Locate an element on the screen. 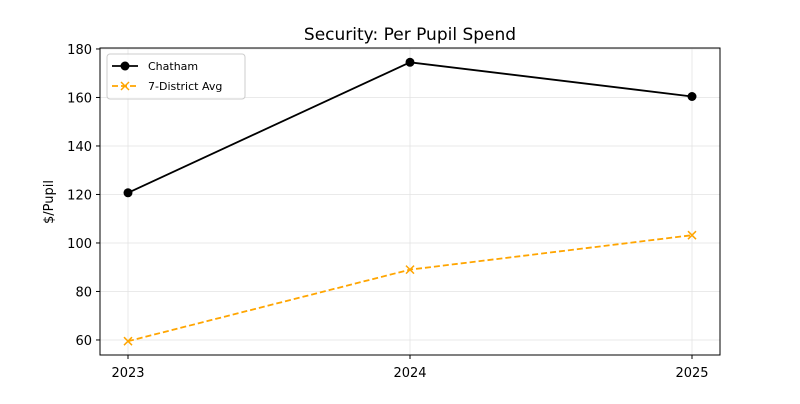  y-axis-label: $/Pupil is located at coordinates (49, 202).